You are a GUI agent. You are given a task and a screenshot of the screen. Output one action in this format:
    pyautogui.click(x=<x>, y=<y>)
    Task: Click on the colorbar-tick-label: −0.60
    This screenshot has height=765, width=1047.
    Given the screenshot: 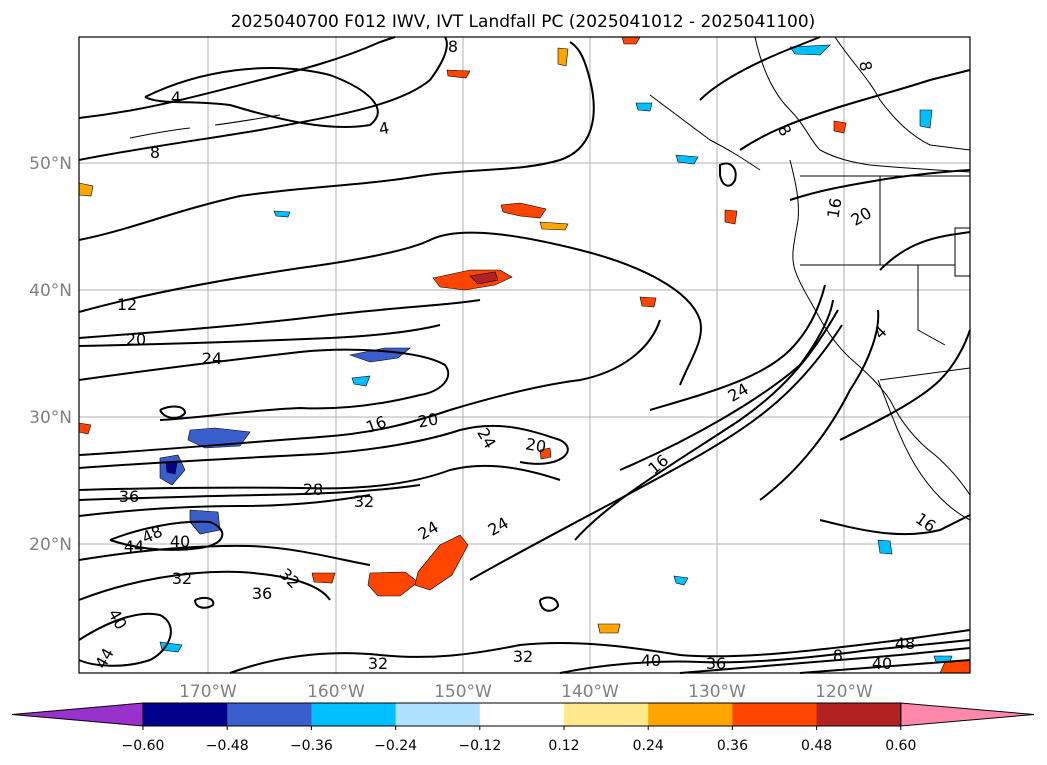 What is the action you would take?
    pyautogui.click(x=143, y=746)
    